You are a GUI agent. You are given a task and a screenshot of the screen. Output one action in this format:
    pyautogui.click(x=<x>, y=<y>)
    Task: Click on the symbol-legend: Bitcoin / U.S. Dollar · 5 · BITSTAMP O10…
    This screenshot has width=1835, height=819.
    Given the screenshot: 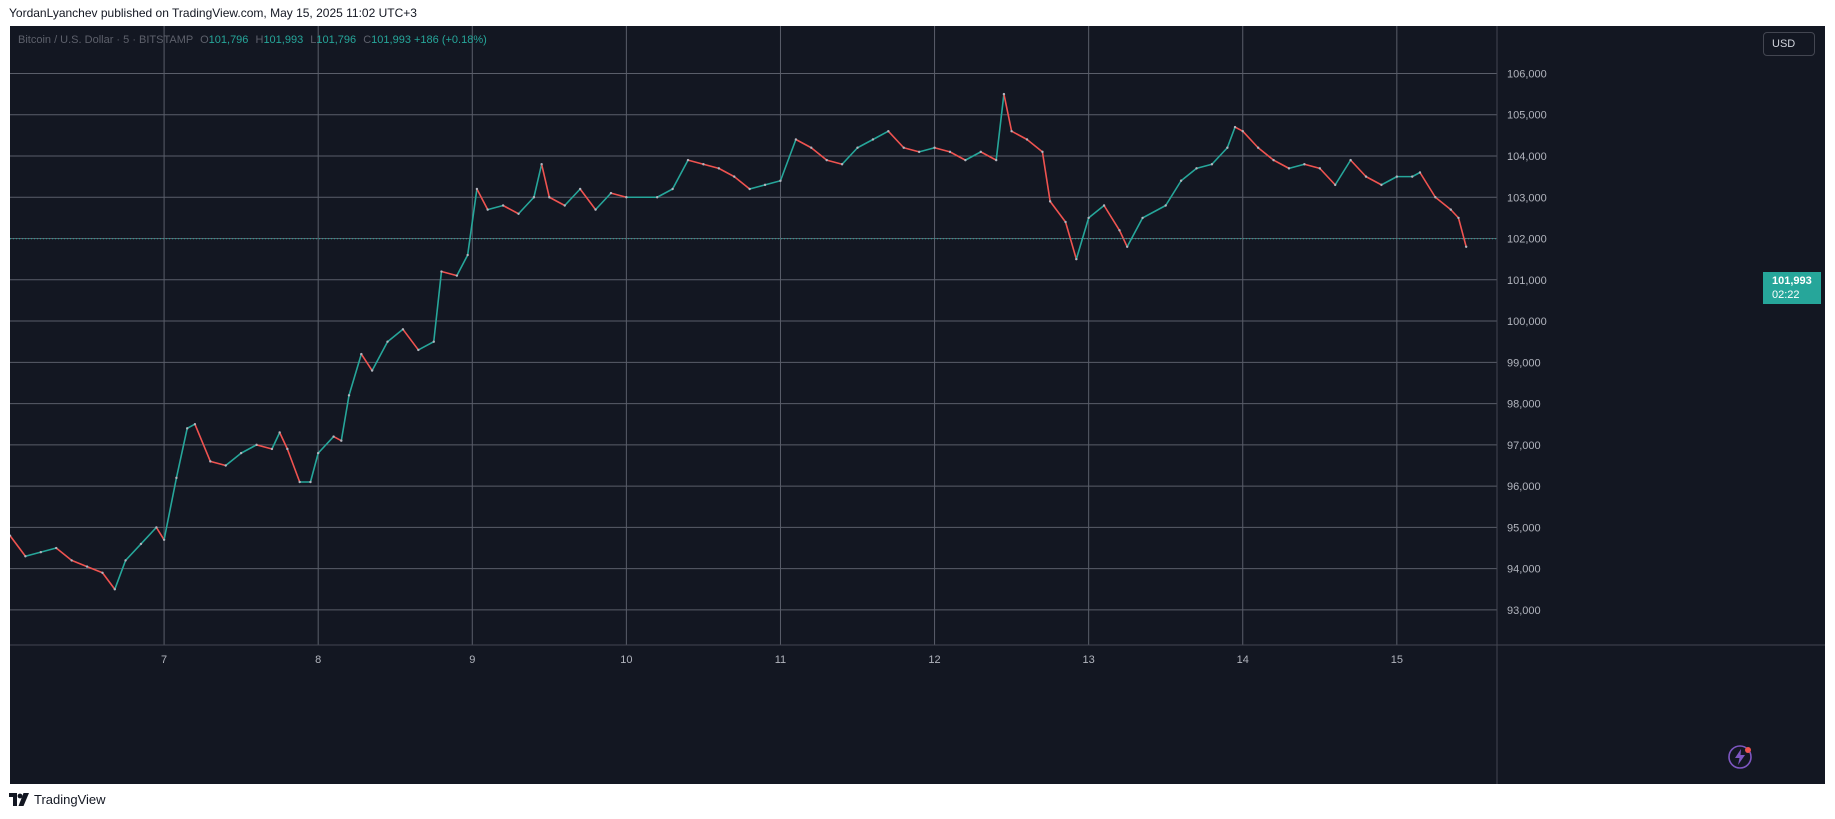 What is the action you would take?
    pyautogui.click(x=252, y=40)
    